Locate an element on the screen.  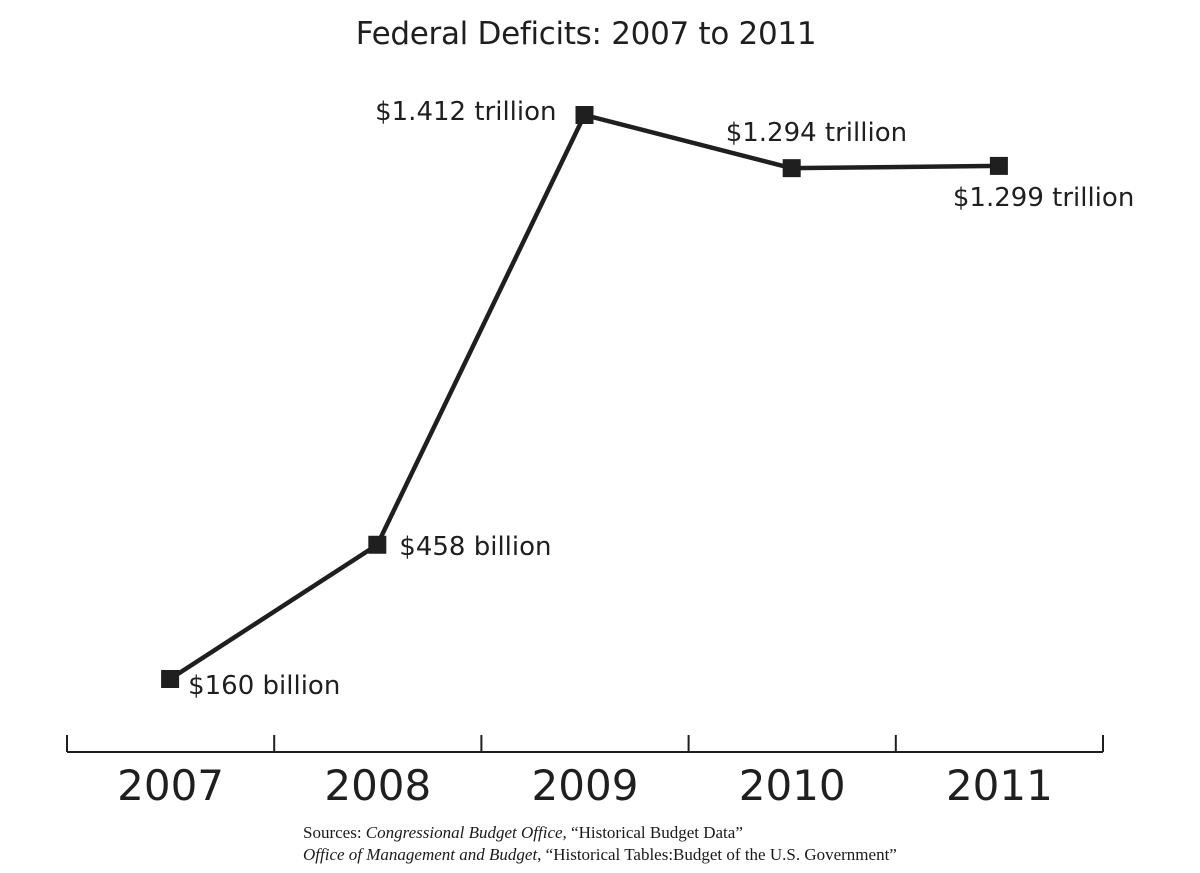
x-tick-label-2008: 2008 is located at coordinates (377, 785).